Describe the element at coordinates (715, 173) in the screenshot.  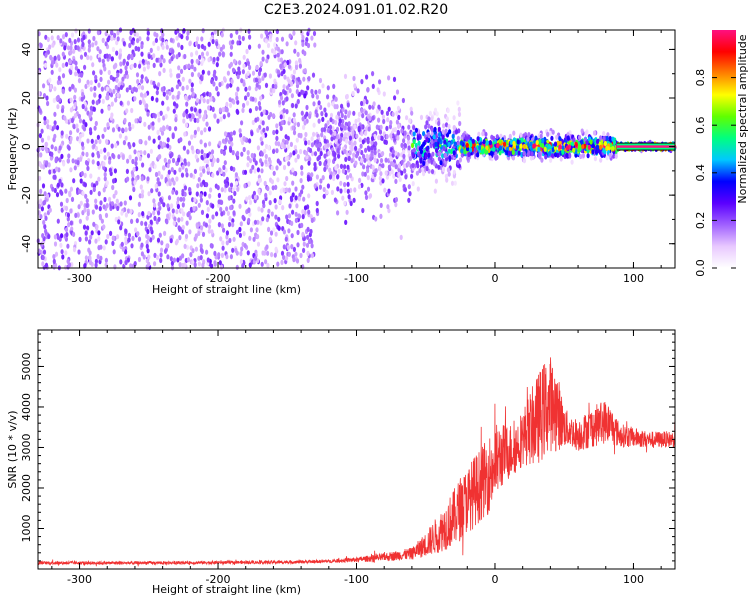
I see `colorbar-ticks: 0.00.20.40.60.8` at that location.